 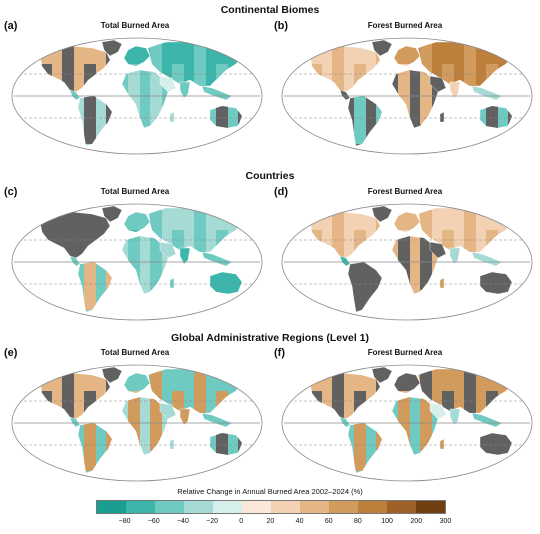 I want to click on map-panel: (c) Total Burned Area, so click(x=135, y=257).